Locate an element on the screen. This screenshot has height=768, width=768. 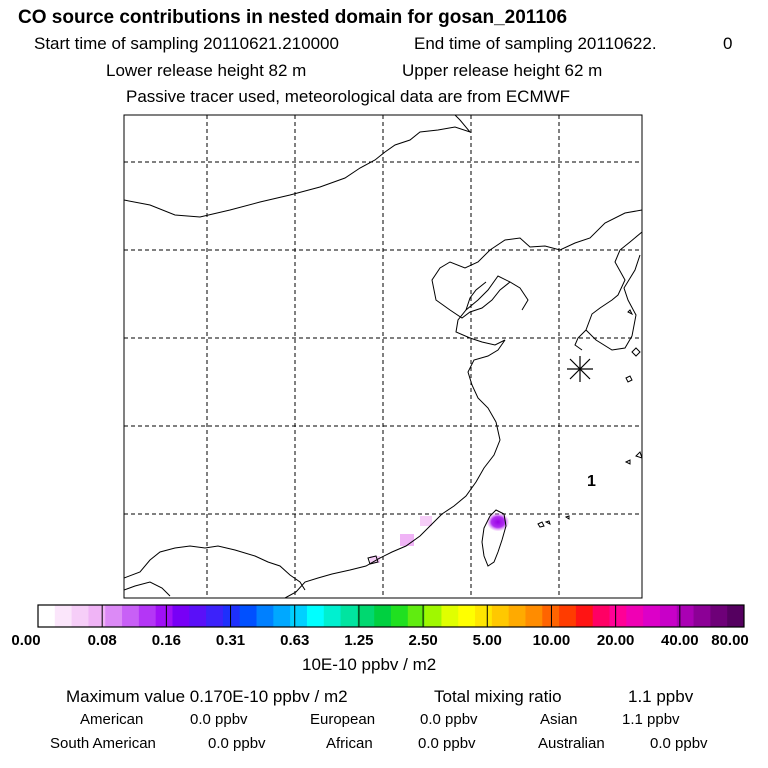
taiwan-coastline is located at coordinates (494, 538).